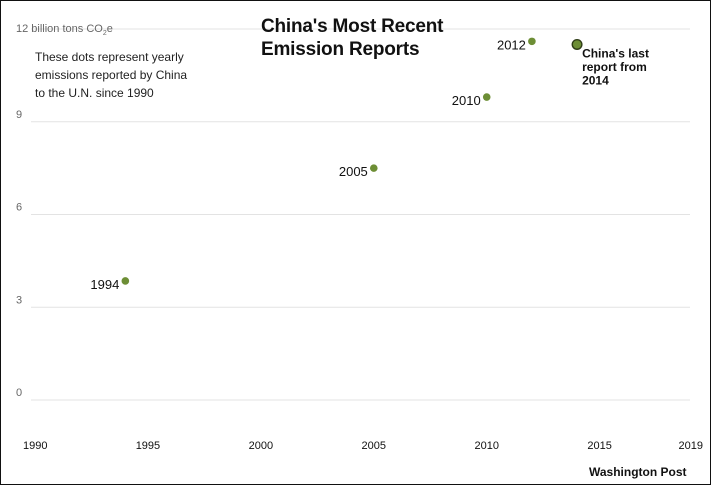  I want to click on point-label-2005: 2005, so click(353, 171).